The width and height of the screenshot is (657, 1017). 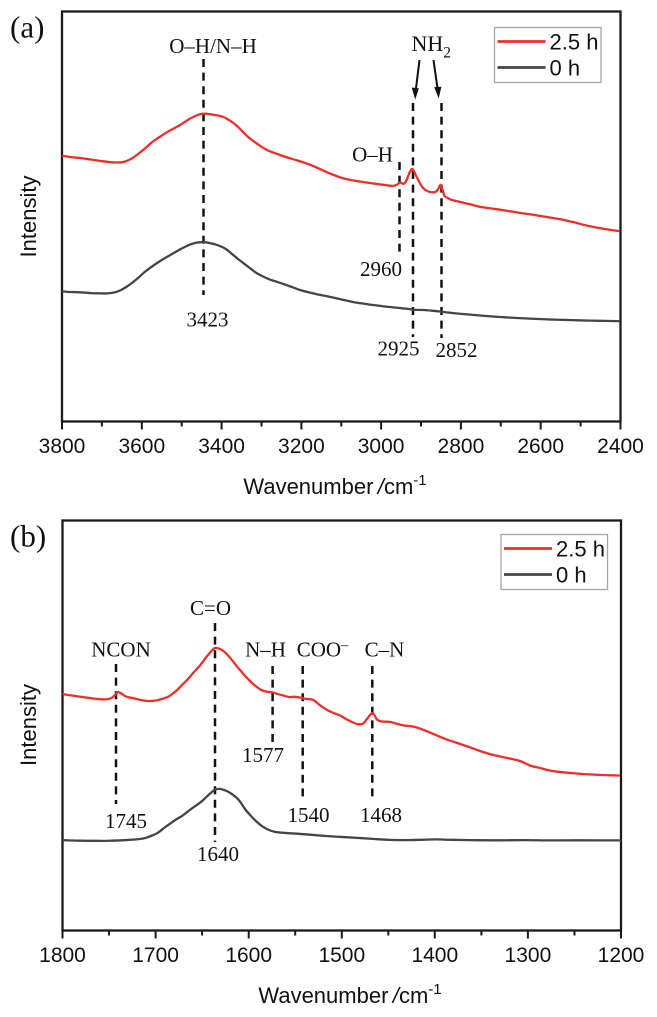 I want to click on svg-text: 3600, so click(x=141, y=446).